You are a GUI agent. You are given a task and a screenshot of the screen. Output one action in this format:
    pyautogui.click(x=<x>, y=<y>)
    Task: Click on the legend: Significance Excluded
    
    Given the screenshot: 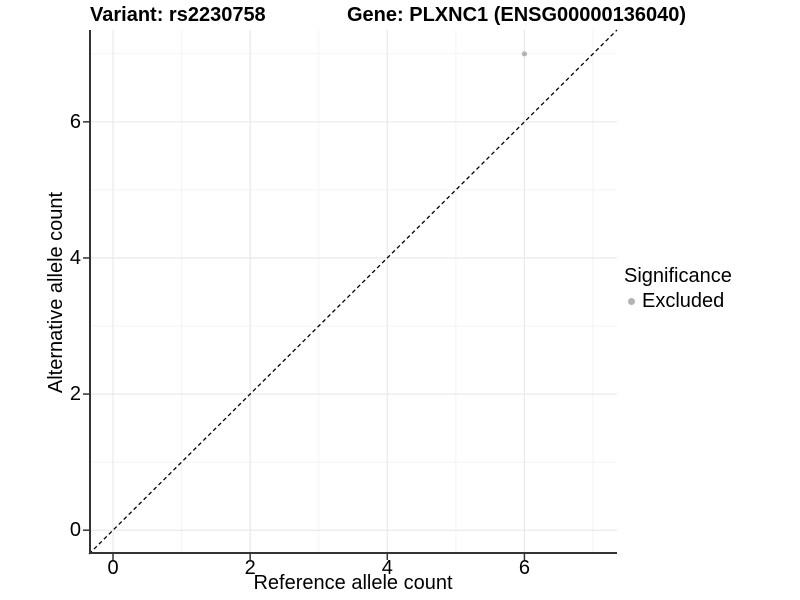 What is the action you would take?
    pyautogui.click(x=678, y=289)
    